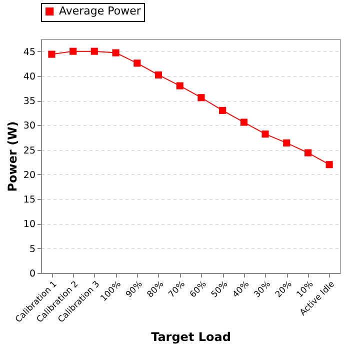 The image size is (348, 348). Describe the element at coordinates (191, 337) in the screenshot. I see `x-axis-title: Target Load` at that location.